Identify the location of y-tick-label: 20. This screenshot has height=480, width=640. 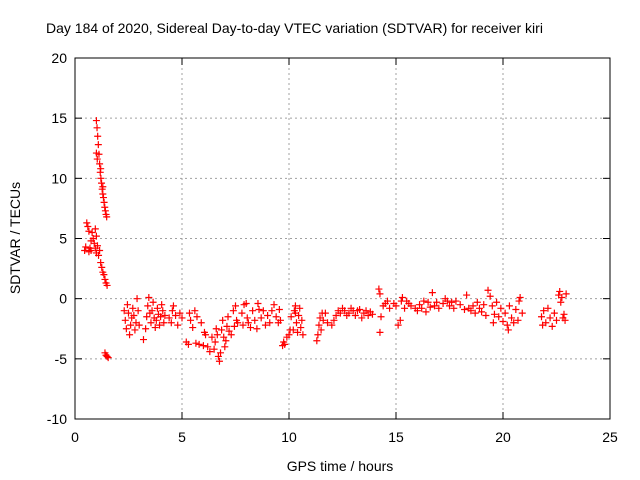
(59, 58).